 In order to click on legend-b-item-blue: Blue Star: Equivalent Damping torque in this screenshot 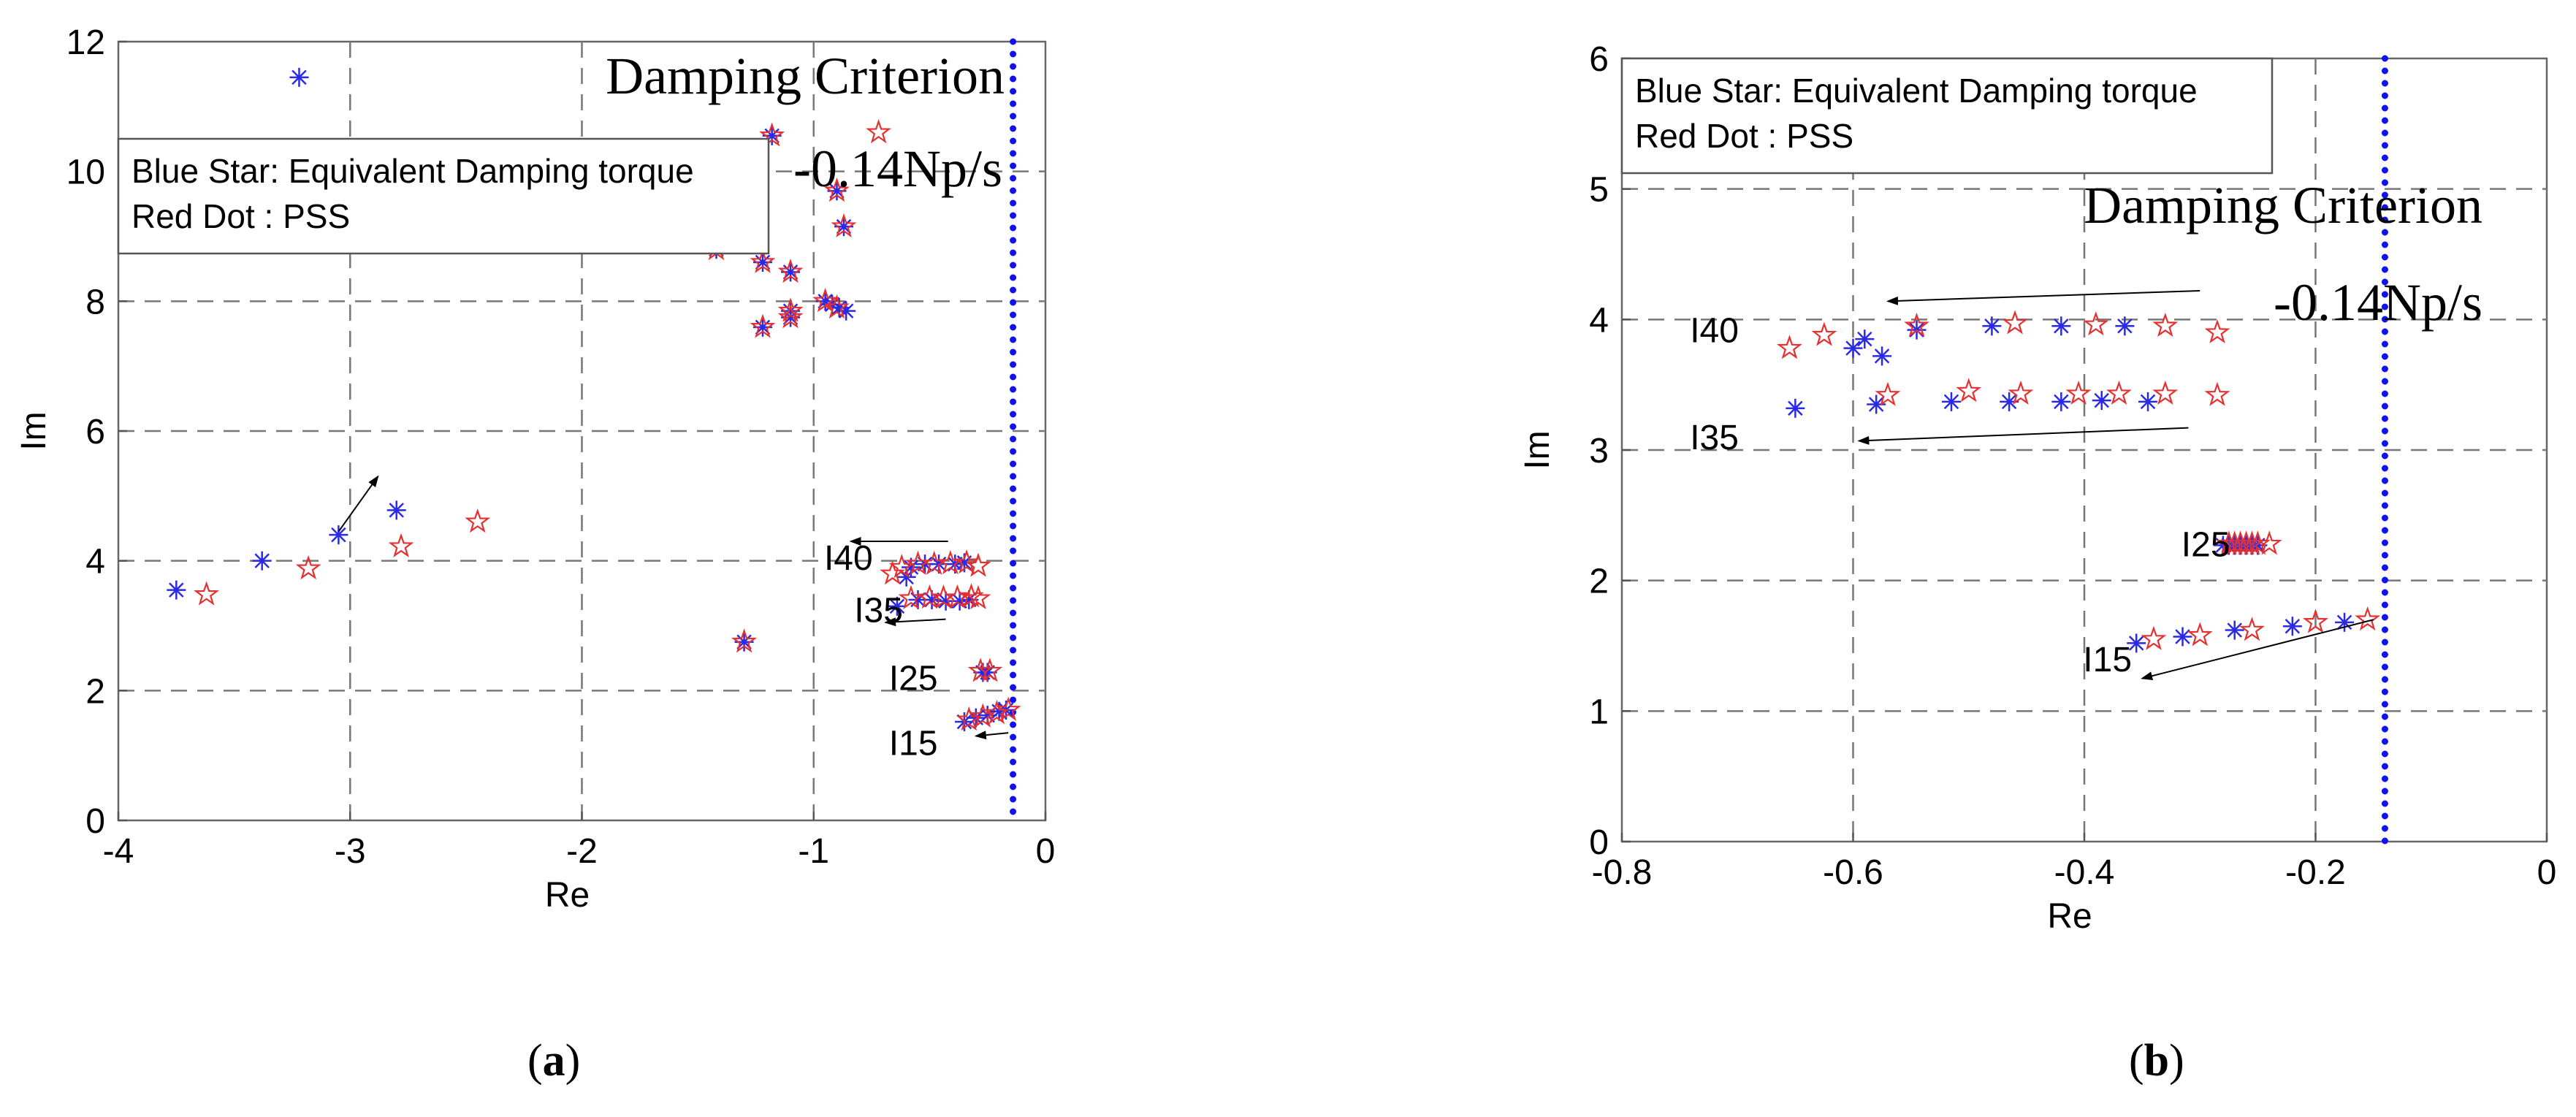, I will do `click(1917, 91)`.